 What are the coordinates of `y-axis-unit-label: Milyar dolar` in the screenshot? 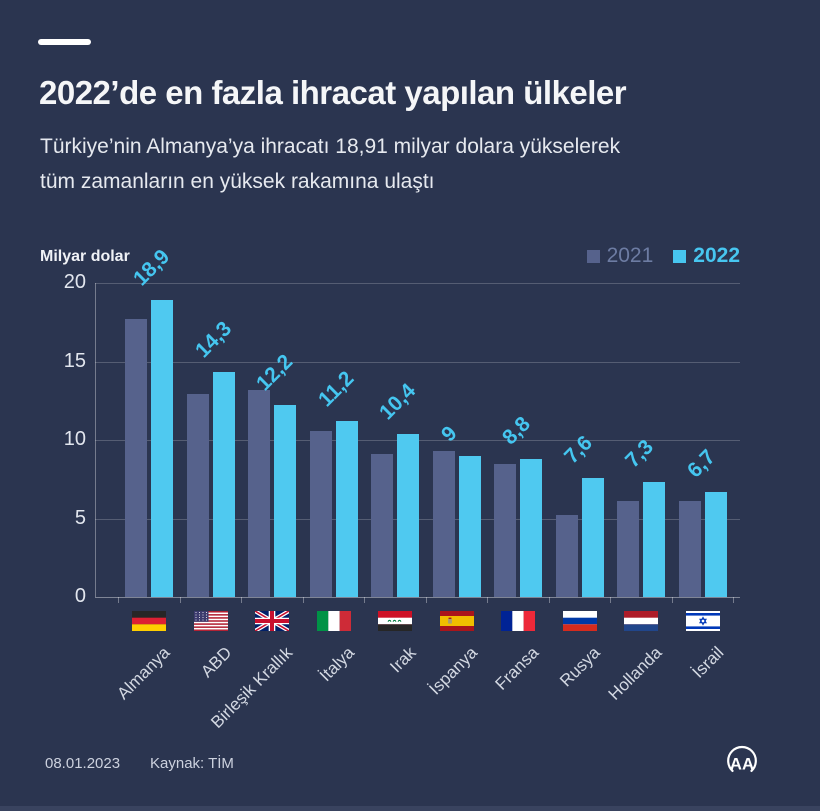 It's located at (85, 256).